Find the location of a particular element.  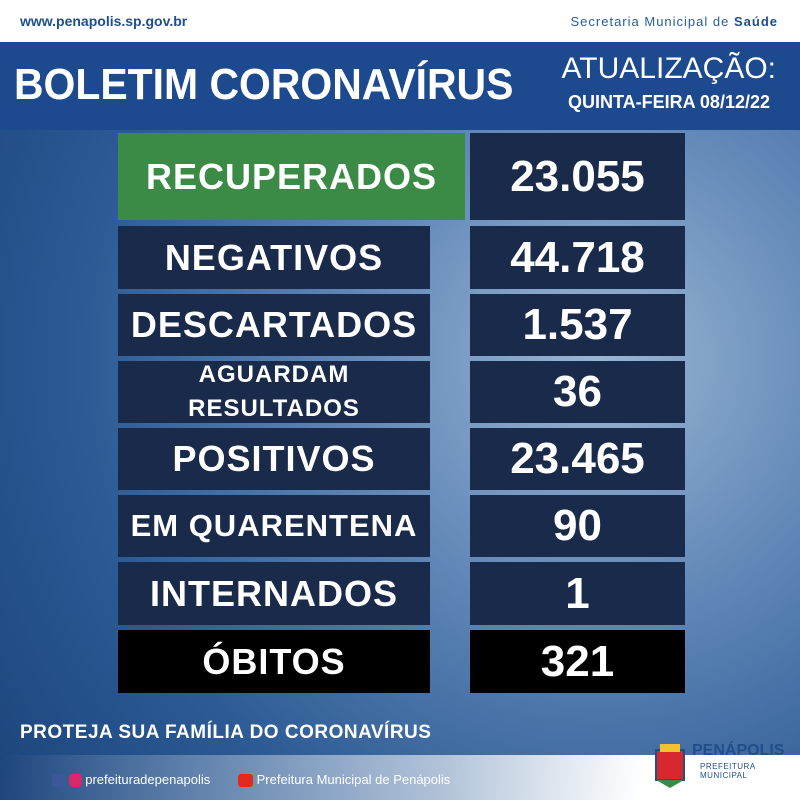

update-label: ATUALIZAÇÃO: is located at coordinates (668, 68).